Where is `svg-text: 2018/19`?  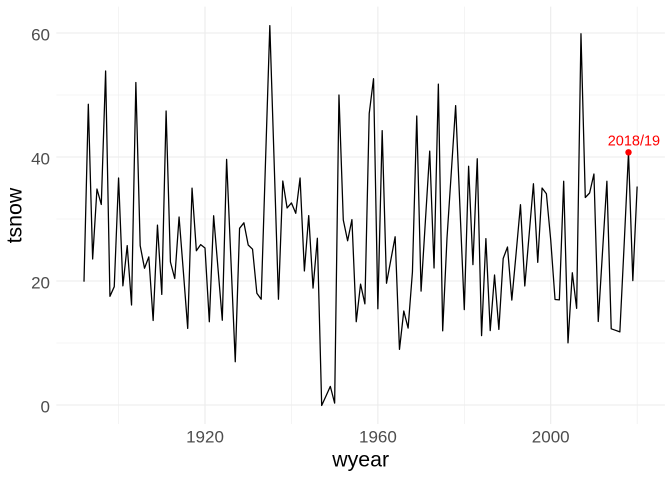 svg-text: 2018/19 is located at coordinates (634, 142).